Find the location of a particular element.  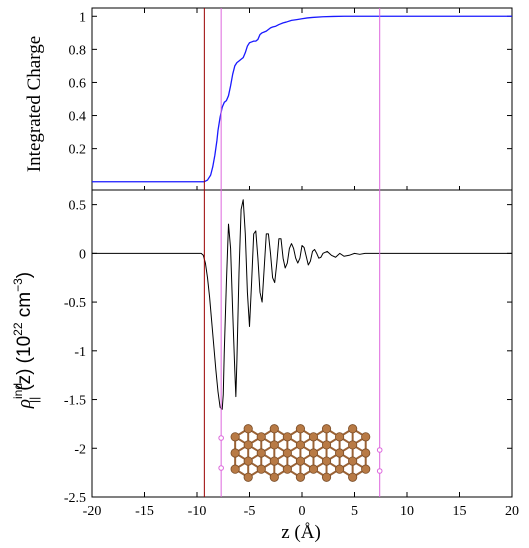

x-tick-label: 5 is located at coordinates (354, 511).